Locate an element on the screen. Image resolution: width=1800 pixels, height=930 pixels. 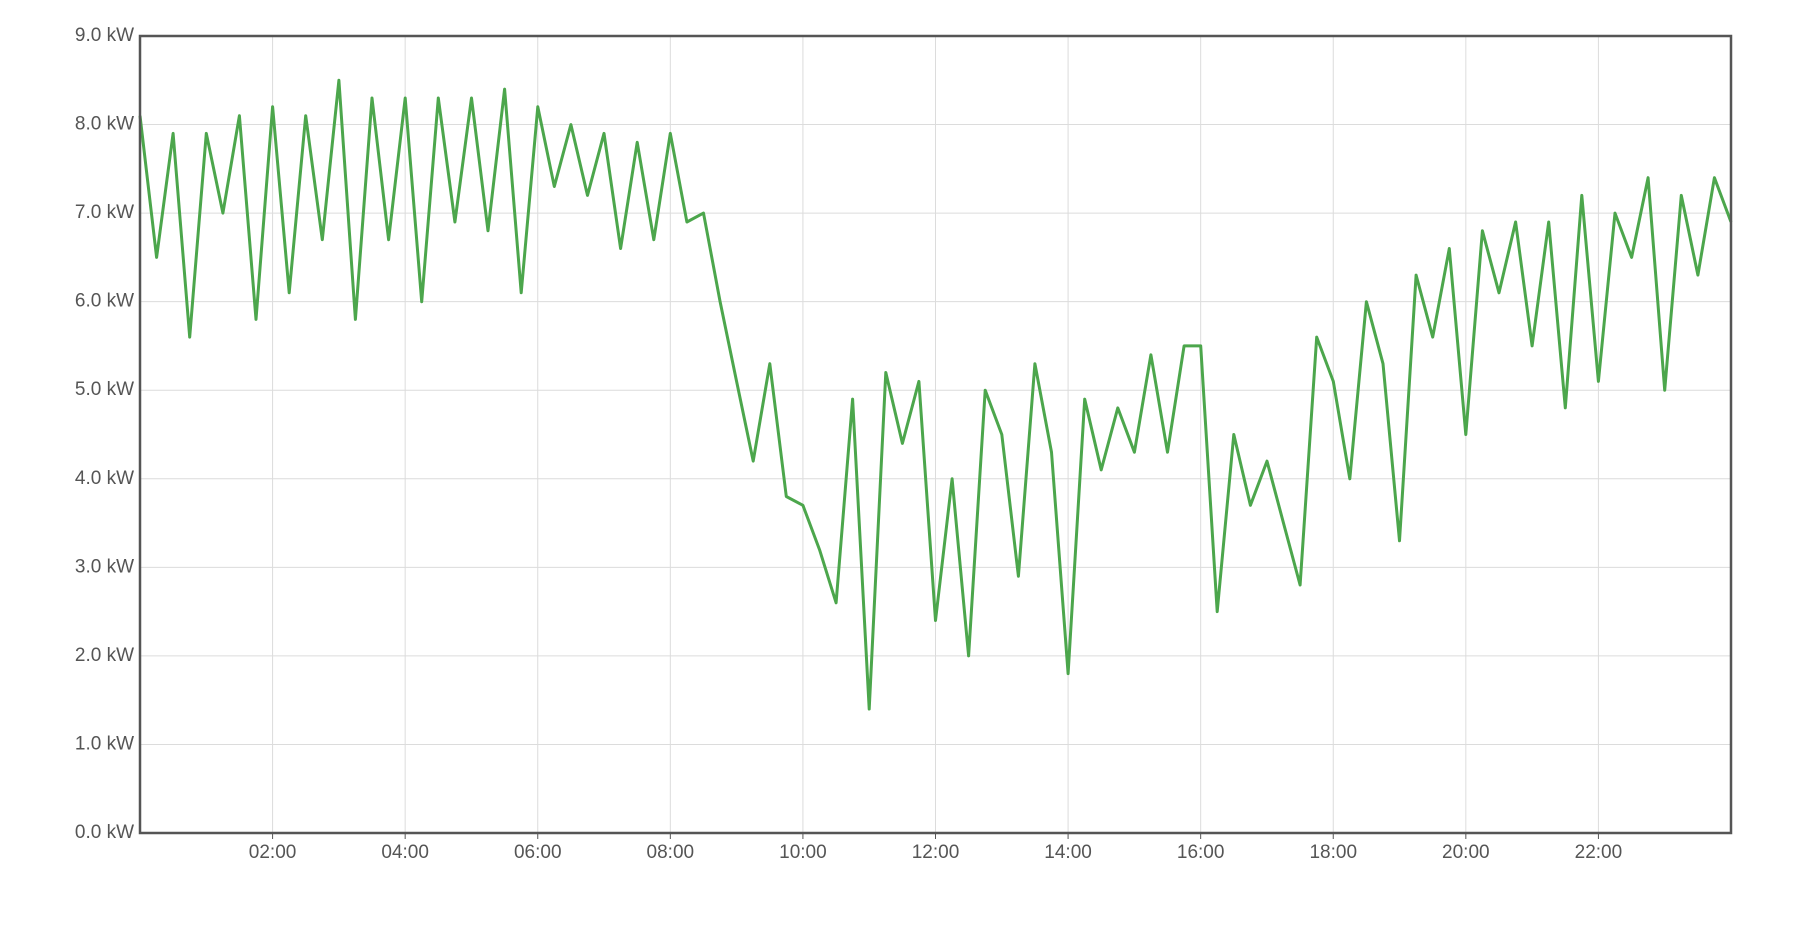
x-tick-label: 10:00 is located at coordinates (803, 852).